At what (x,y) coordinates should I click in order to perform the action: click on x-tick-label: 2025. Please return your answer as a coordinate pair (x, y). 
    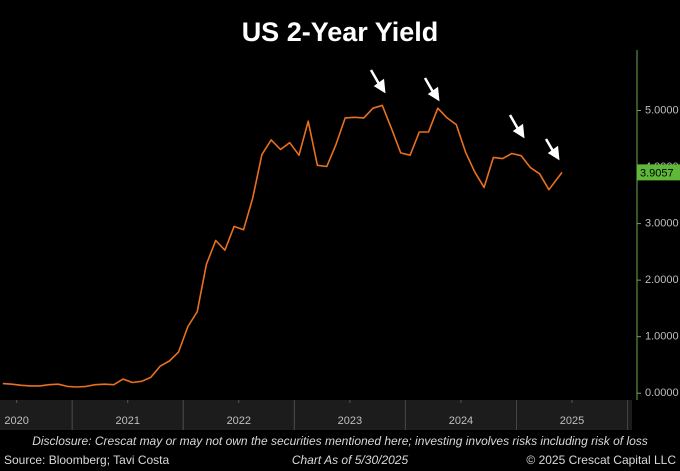
    Looking at the image, I should click on (572, 421).